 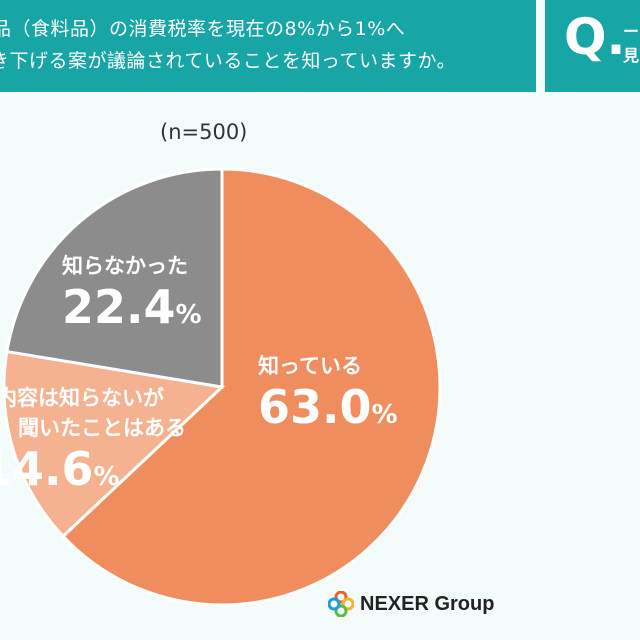 What do you see at coordinates (204, 132) in the screenshot?
I see `sample-size-label: (n=500)` at bounding box center [204, 132].